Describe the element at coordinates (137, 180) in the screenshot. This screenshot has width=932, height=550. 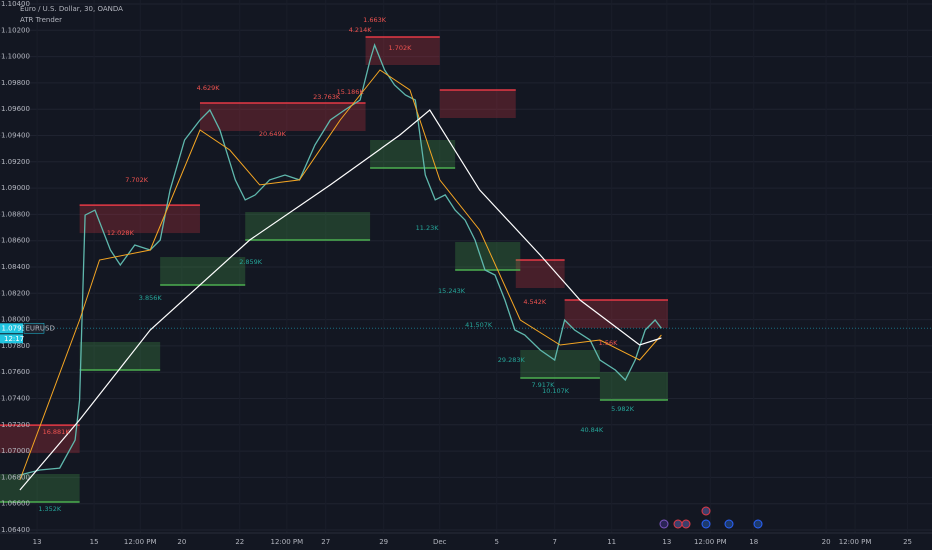
I see `volume-label: 7.702K` at that location.